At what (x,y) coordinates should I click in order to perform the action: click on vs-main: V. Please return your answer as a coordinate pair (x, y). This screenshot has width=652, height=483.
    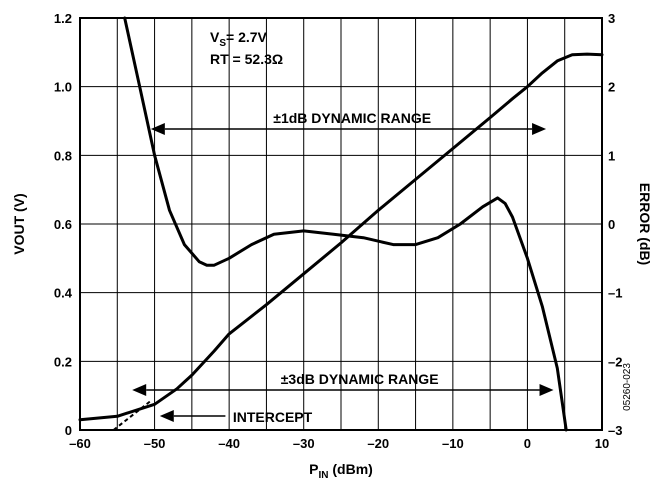
    Looking at the image, I should click on (215, 37).